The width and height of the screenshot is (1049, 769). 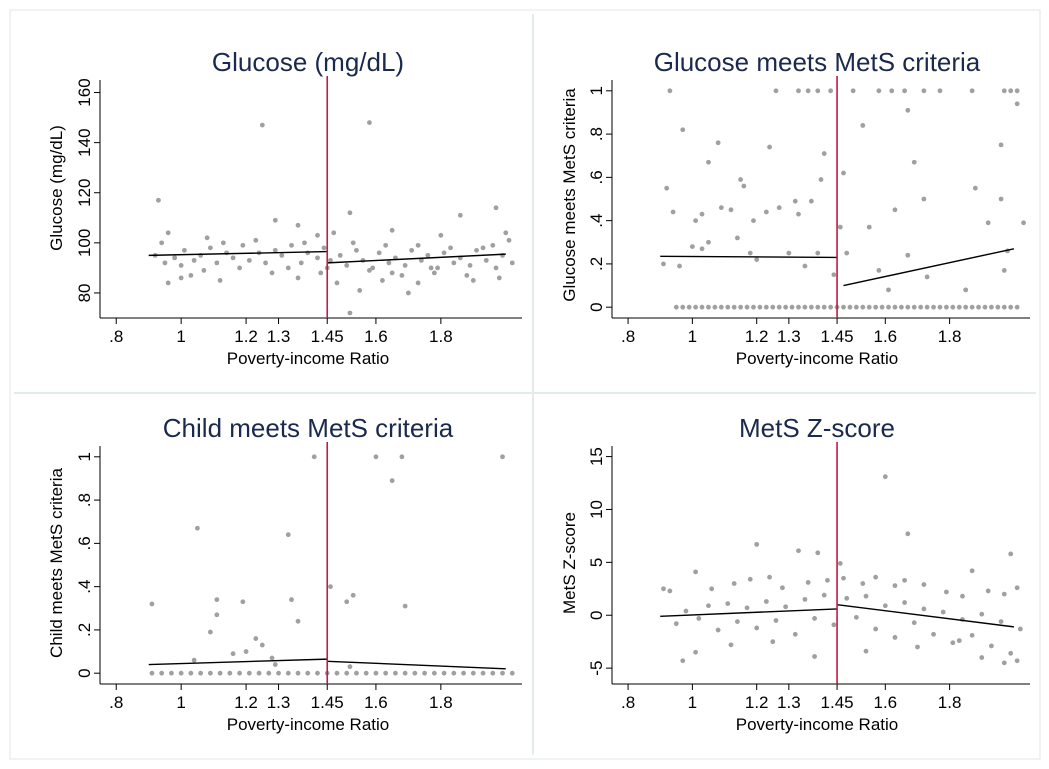 What do you see at coordinates (327, 702) in the screenshot?
I see `x-tick-label: 1.45` at bounding box center [327, 702].